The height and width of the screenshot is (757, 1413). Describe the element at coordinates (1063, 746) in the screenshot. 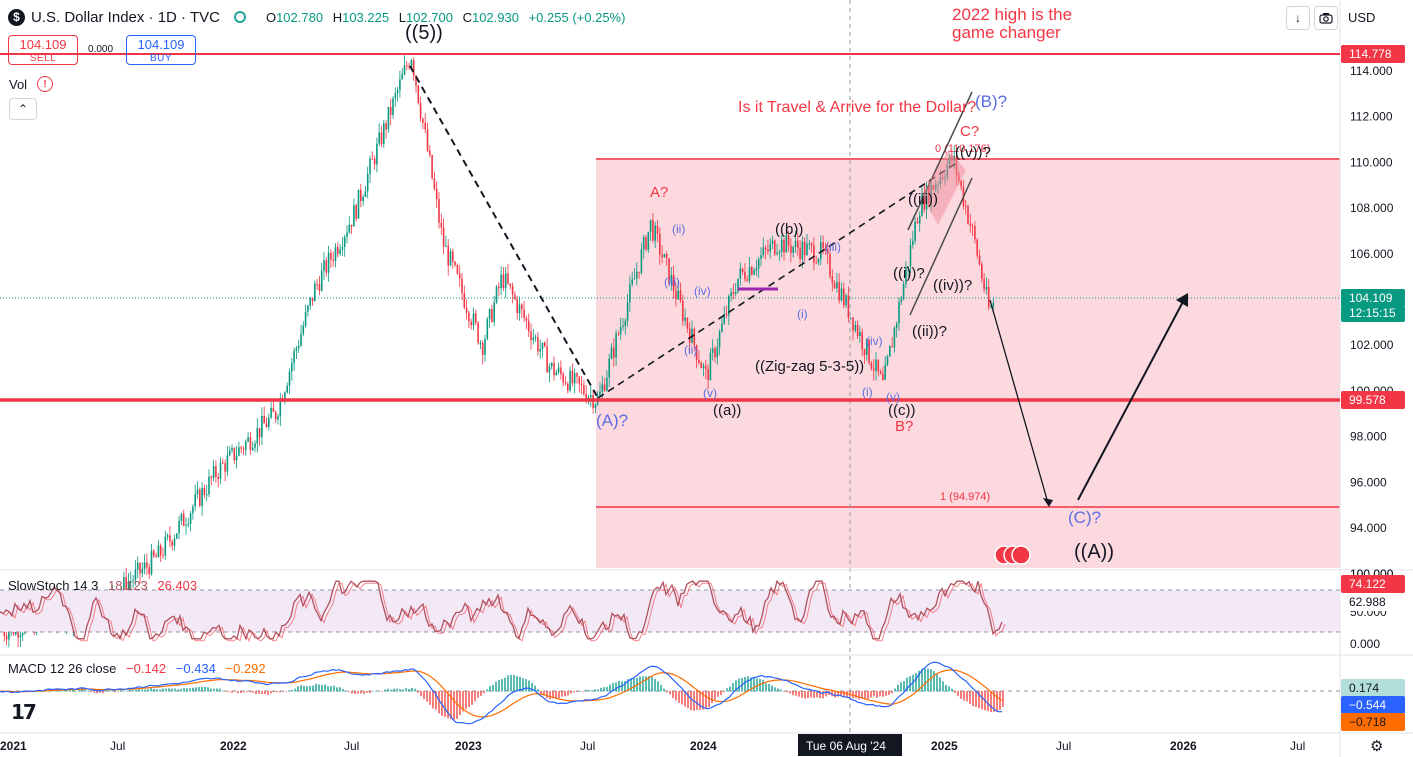

I see `time-tick: Jul` at that location.